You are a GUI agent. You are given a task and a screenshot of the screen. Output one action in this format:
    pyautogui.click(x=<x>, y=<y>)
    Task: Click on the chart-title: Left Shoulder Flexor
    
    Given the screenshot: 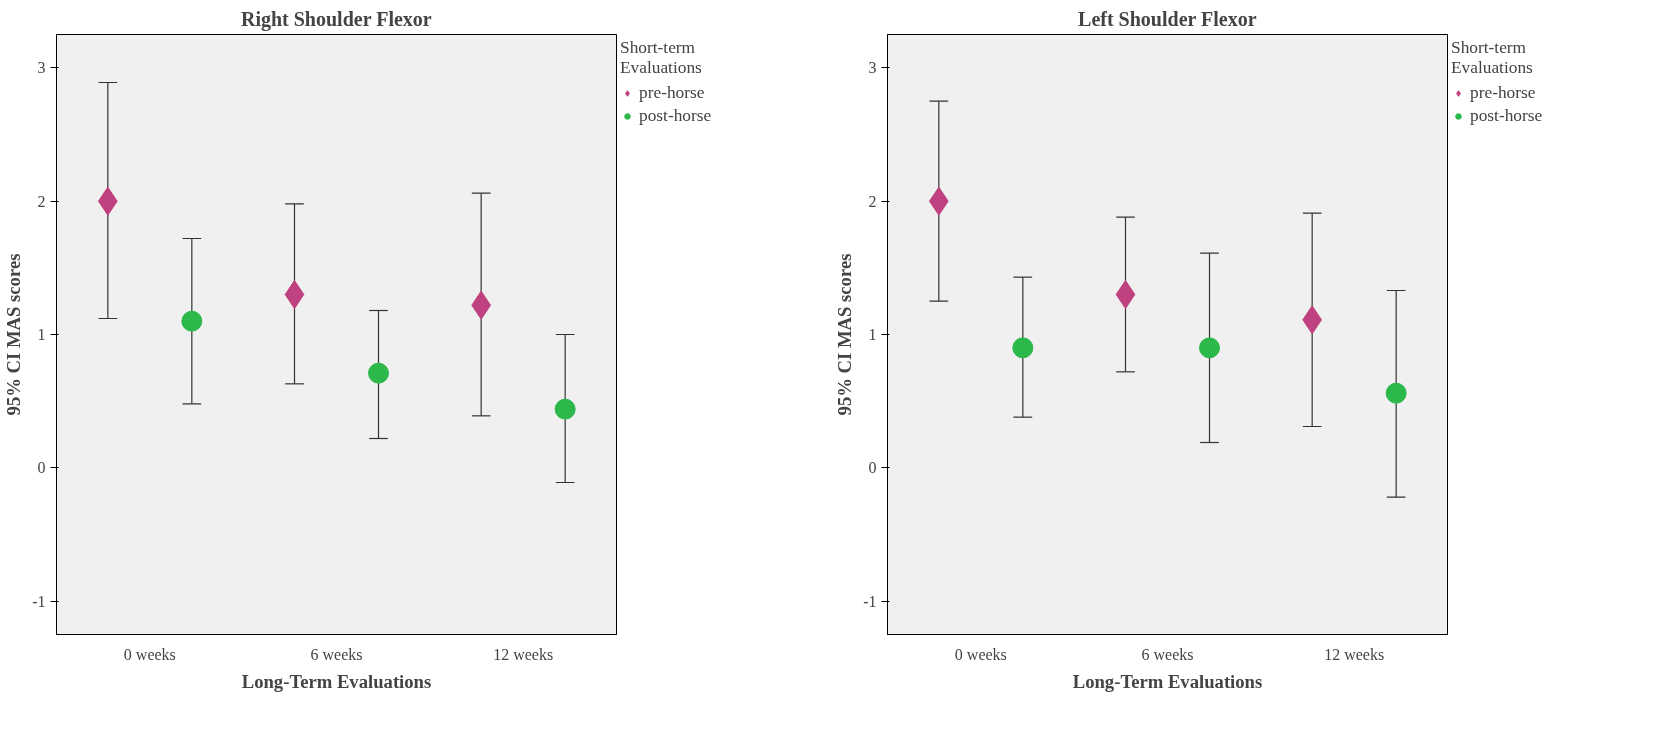 What is the action you would take?
    pyautogui.click(x=1167, y=18)
    